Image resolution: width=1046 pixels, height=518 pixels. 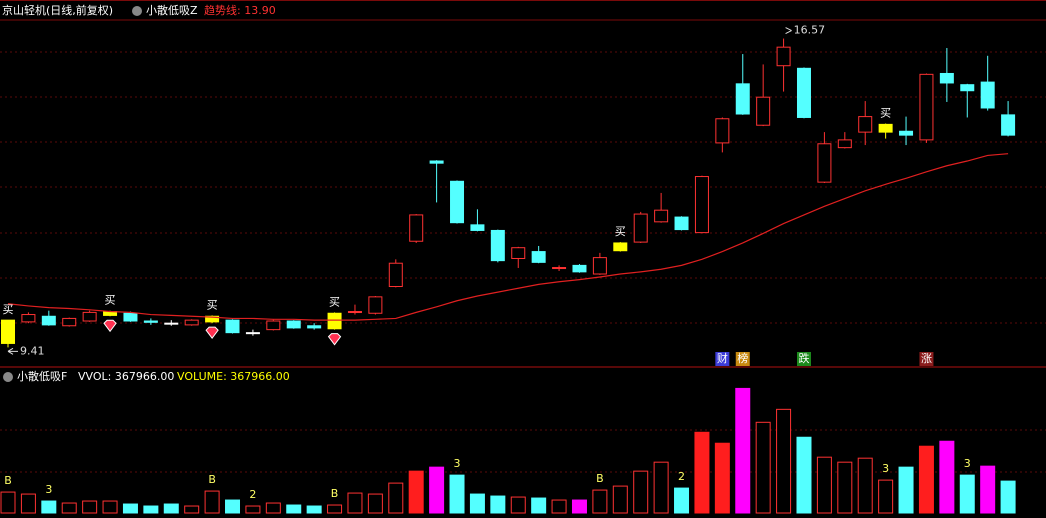 What do you see at coordinates (240, 10) in the screenshot?
I see `ma-legend: 趋势线: 13.90` at bounding box center [240, 10].